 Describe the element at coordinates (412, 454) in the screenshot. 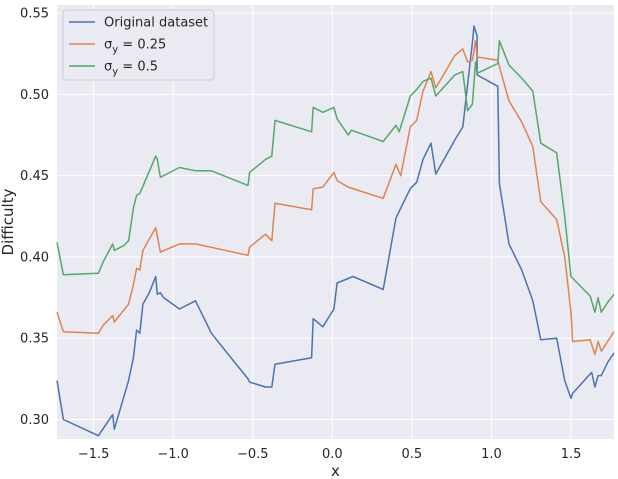

I see `x-tick-label: 0.5` at that location.